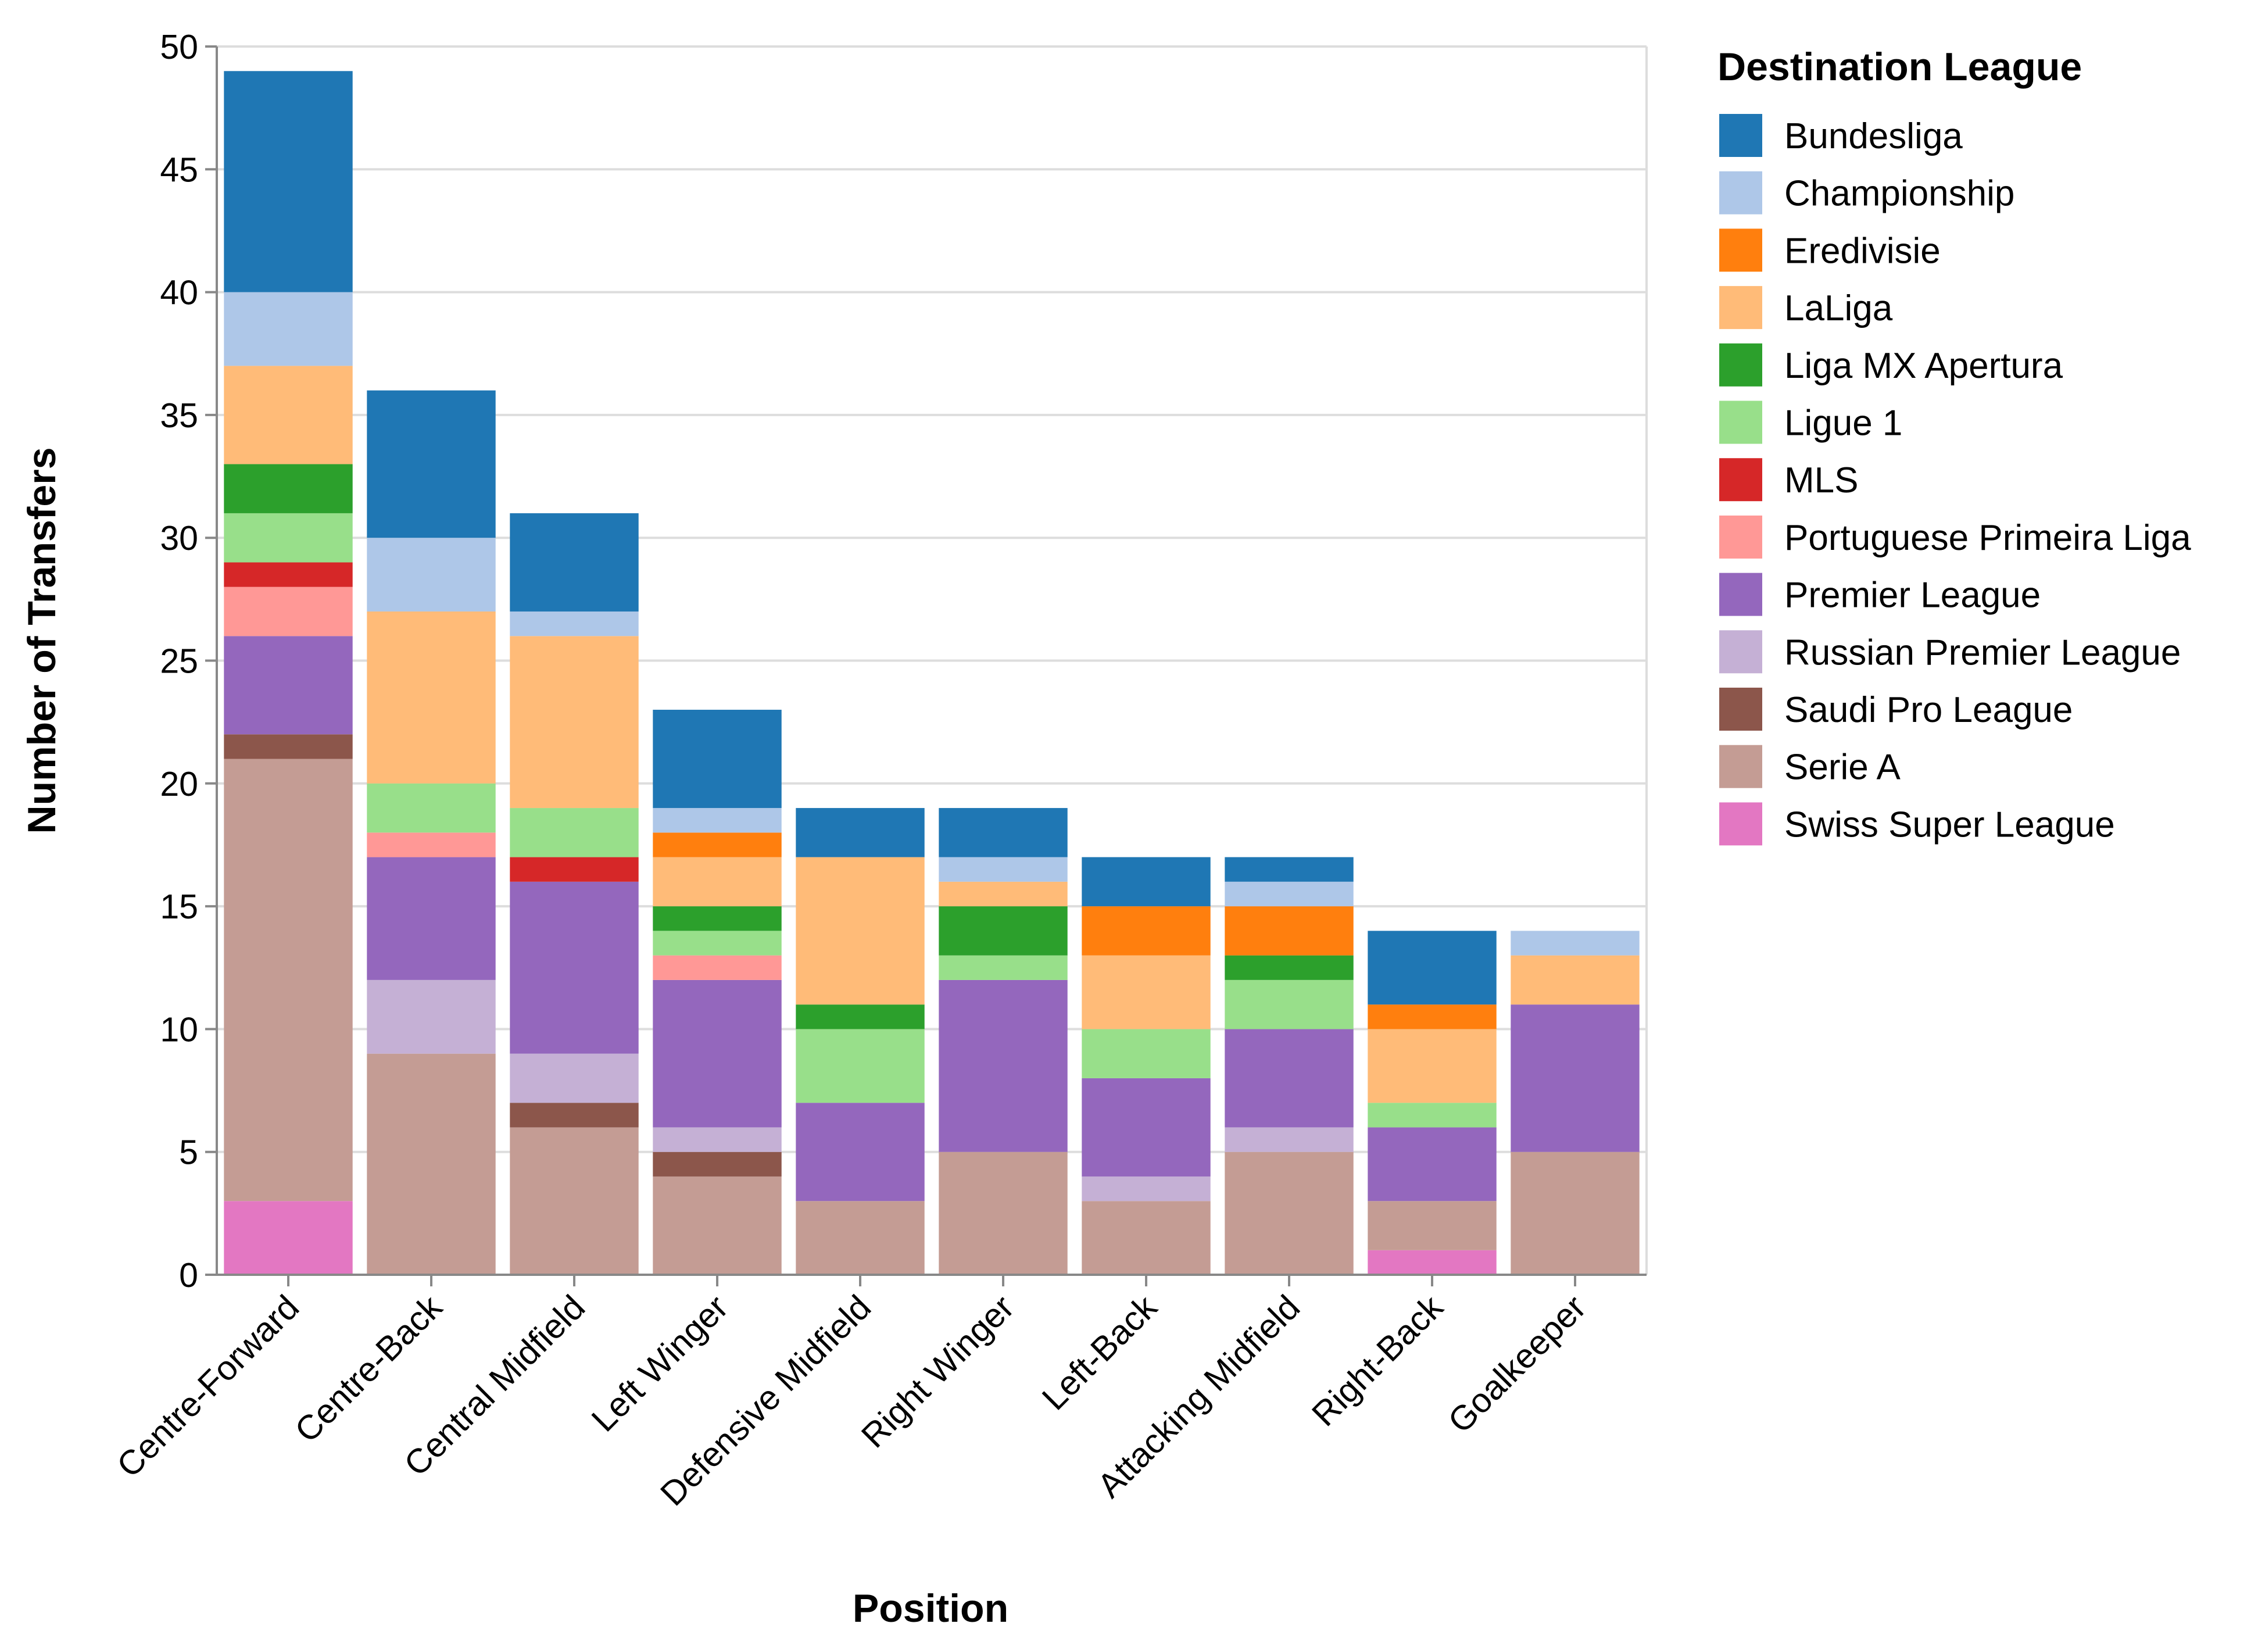 The image size is (2258, 1652). I want to click on y-tick-label: 50, so click(179, 47).